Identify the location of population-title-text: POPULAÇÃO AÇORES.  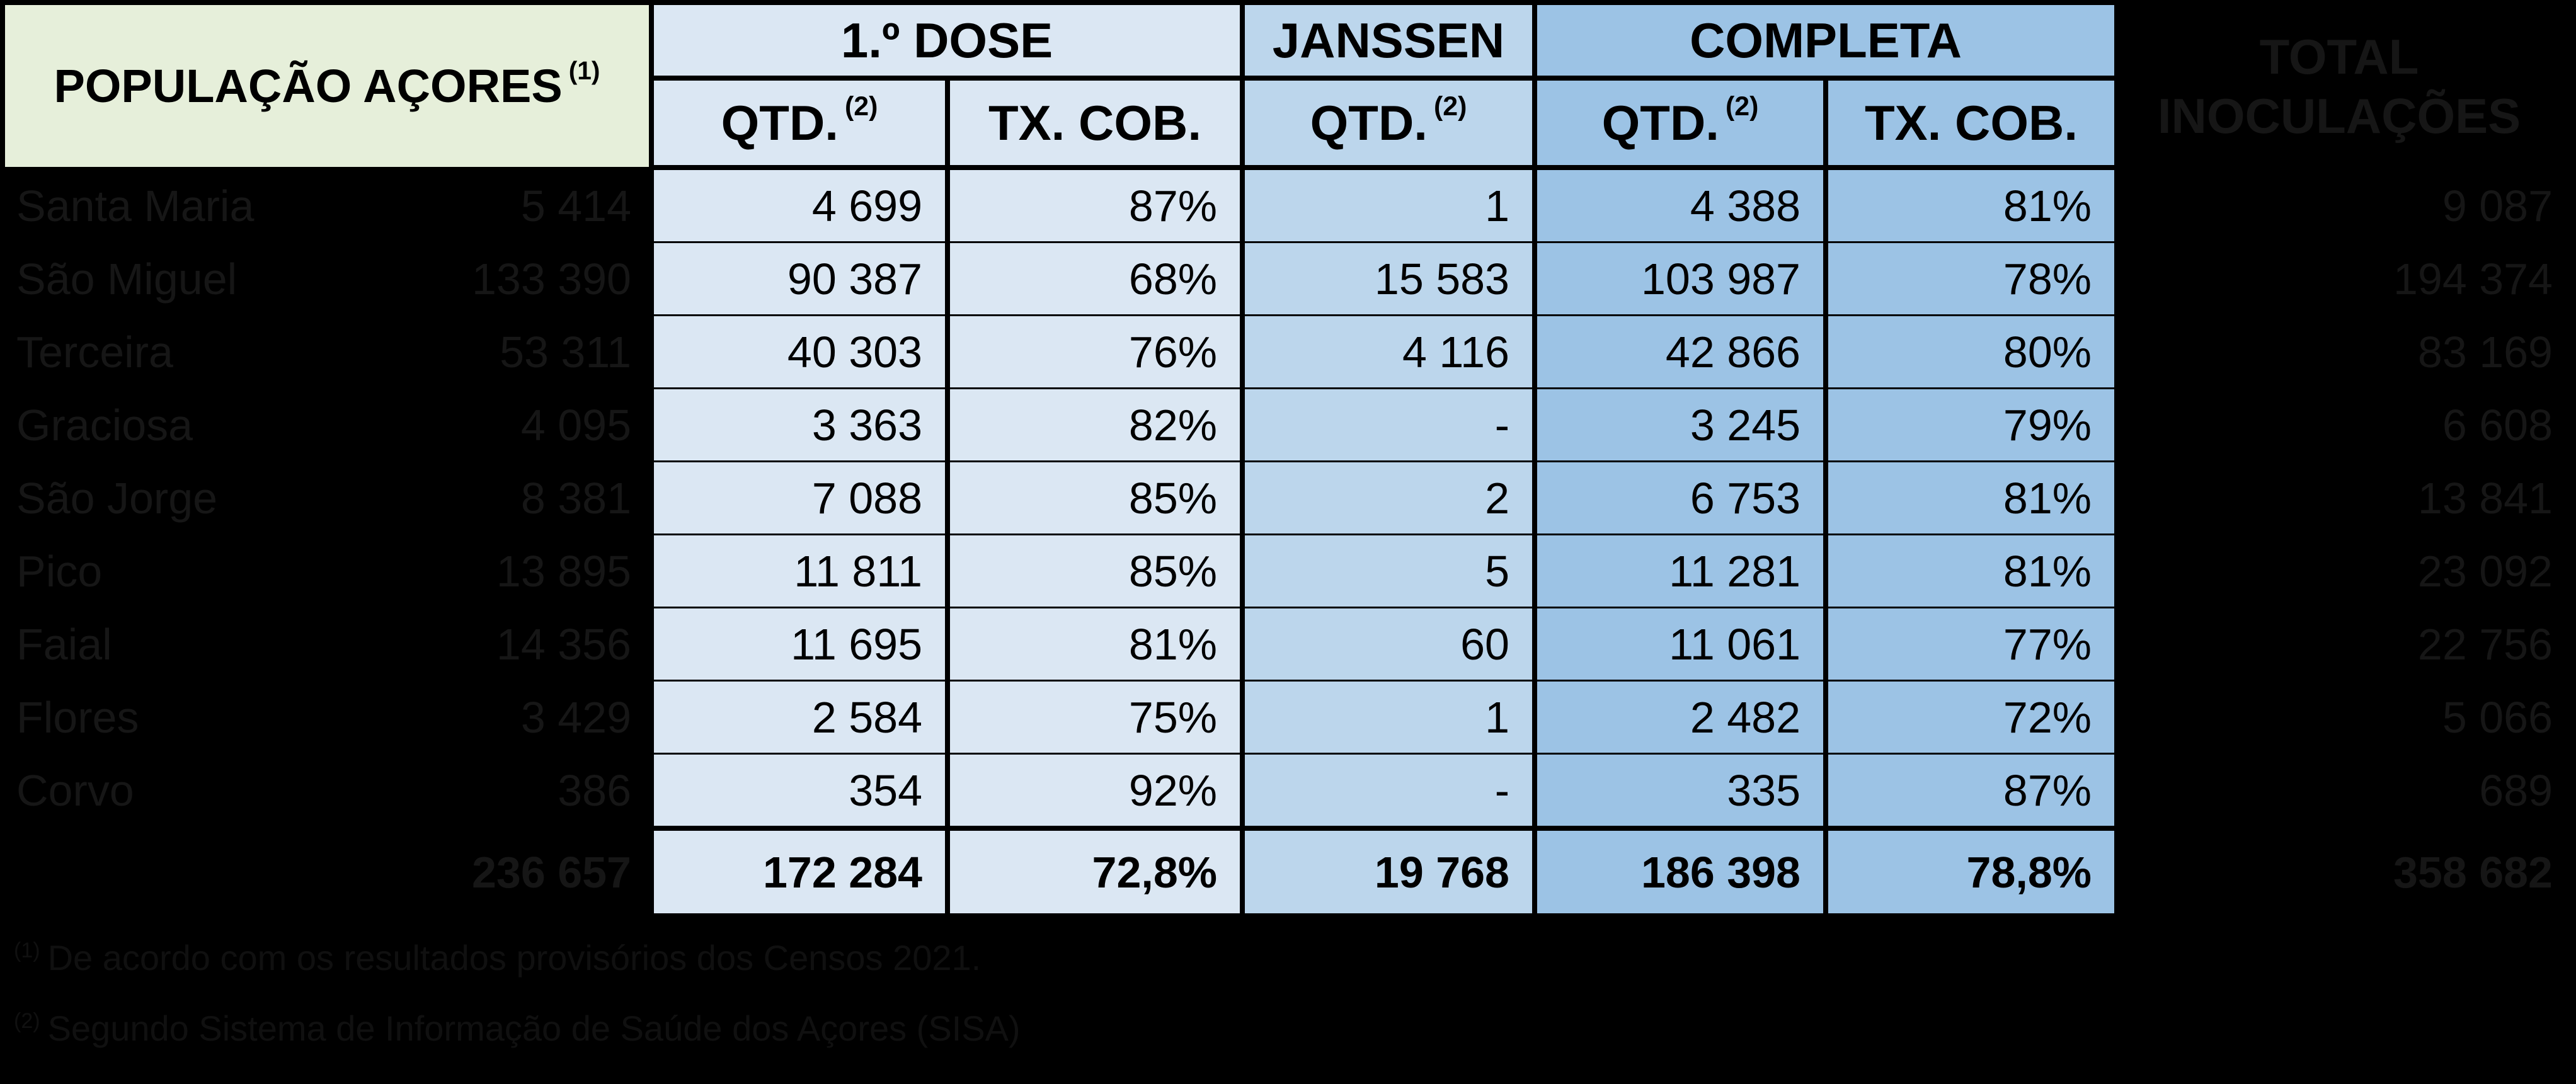
(308, 86).